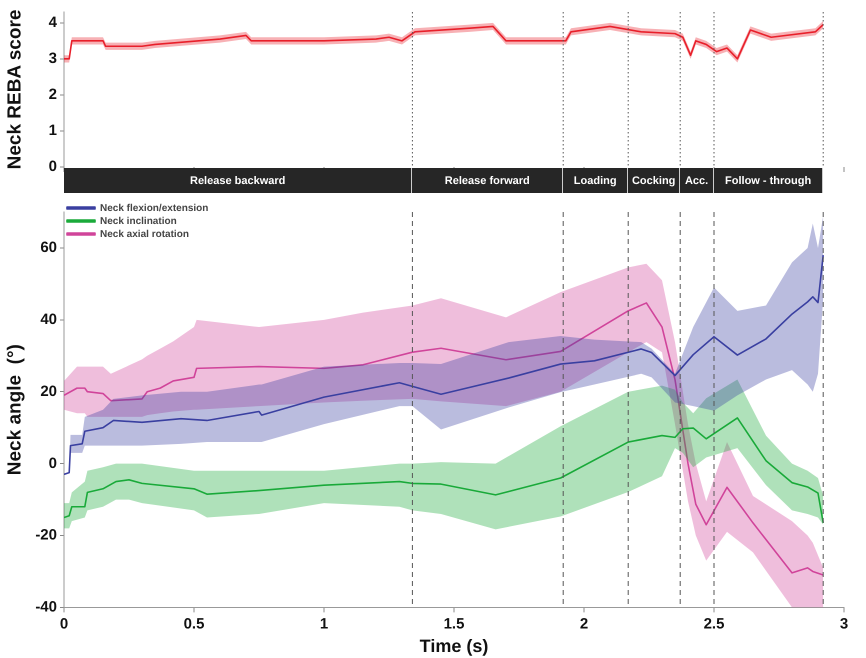 The width and height of the screenshot is (866, 658). Describe the element at coordinates (144, 234) in the screenshot. I see `legend-label: Neck axial rotation` at that location.